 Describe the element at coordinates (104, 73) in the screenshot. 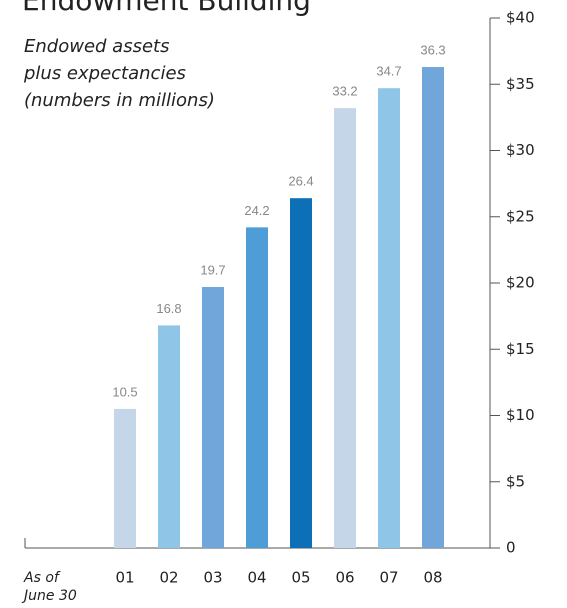

I see `subtitle: plus expectancies` at that location.